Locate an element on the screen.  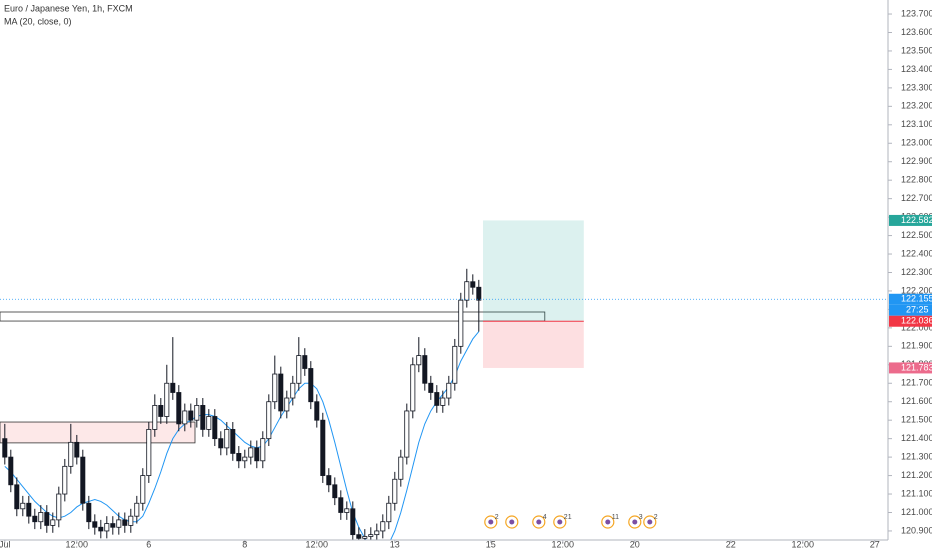
event-count: 3 is located at coordinates (641, 517).